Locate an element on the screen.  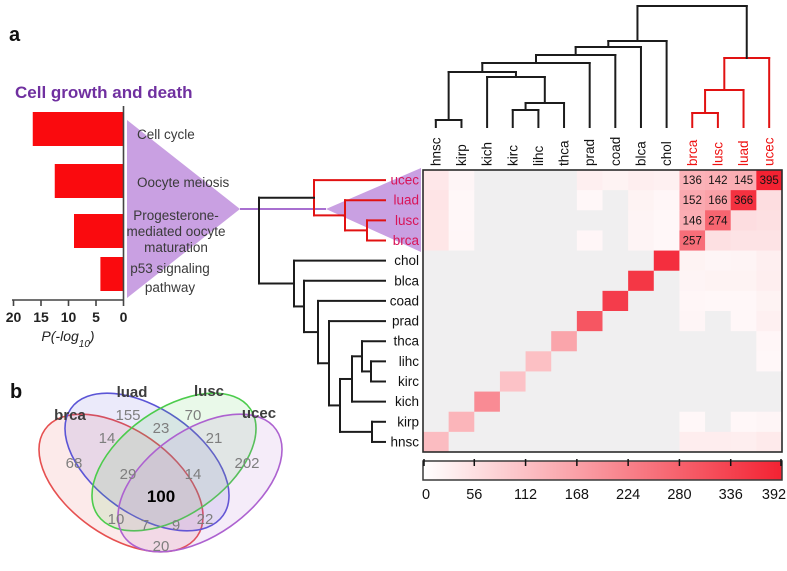
heatmap-cell-value: 142 is located at coordinates (717, 181).